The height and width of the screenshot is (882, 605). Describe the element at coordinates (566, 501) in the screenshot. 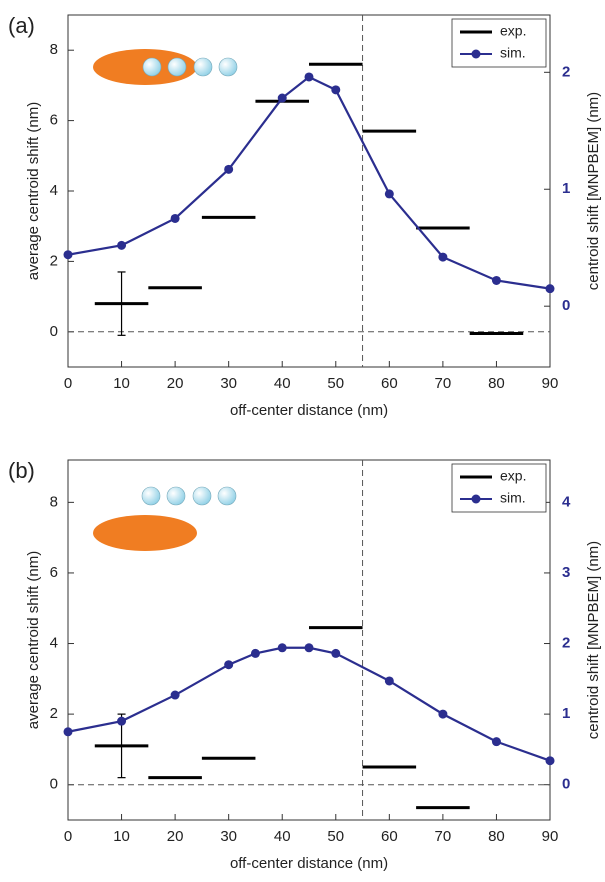

I see `y2-tick-label: 4` at that location.